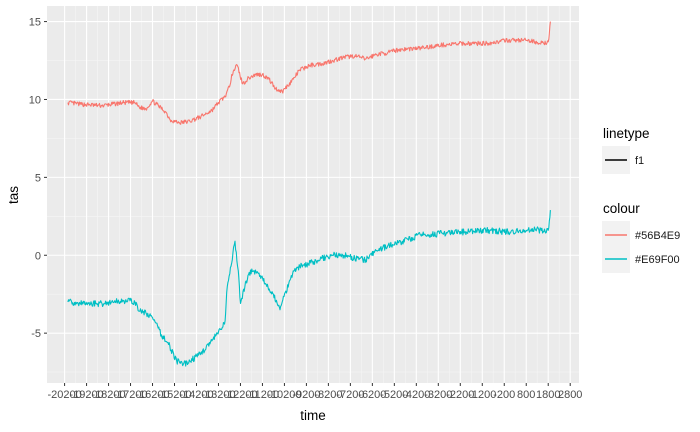  What do you see at coordinates (86, 395) in the screenshot?
I see `x-tick-label: -19200` at bounding box center [86, 395].